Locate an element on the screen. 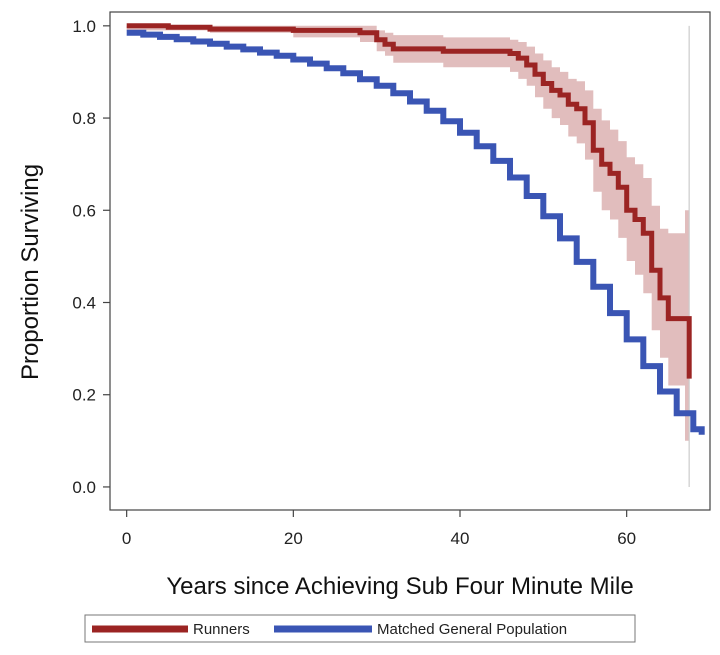  x-tick-label: 0 is located at coordinates (126, 538).